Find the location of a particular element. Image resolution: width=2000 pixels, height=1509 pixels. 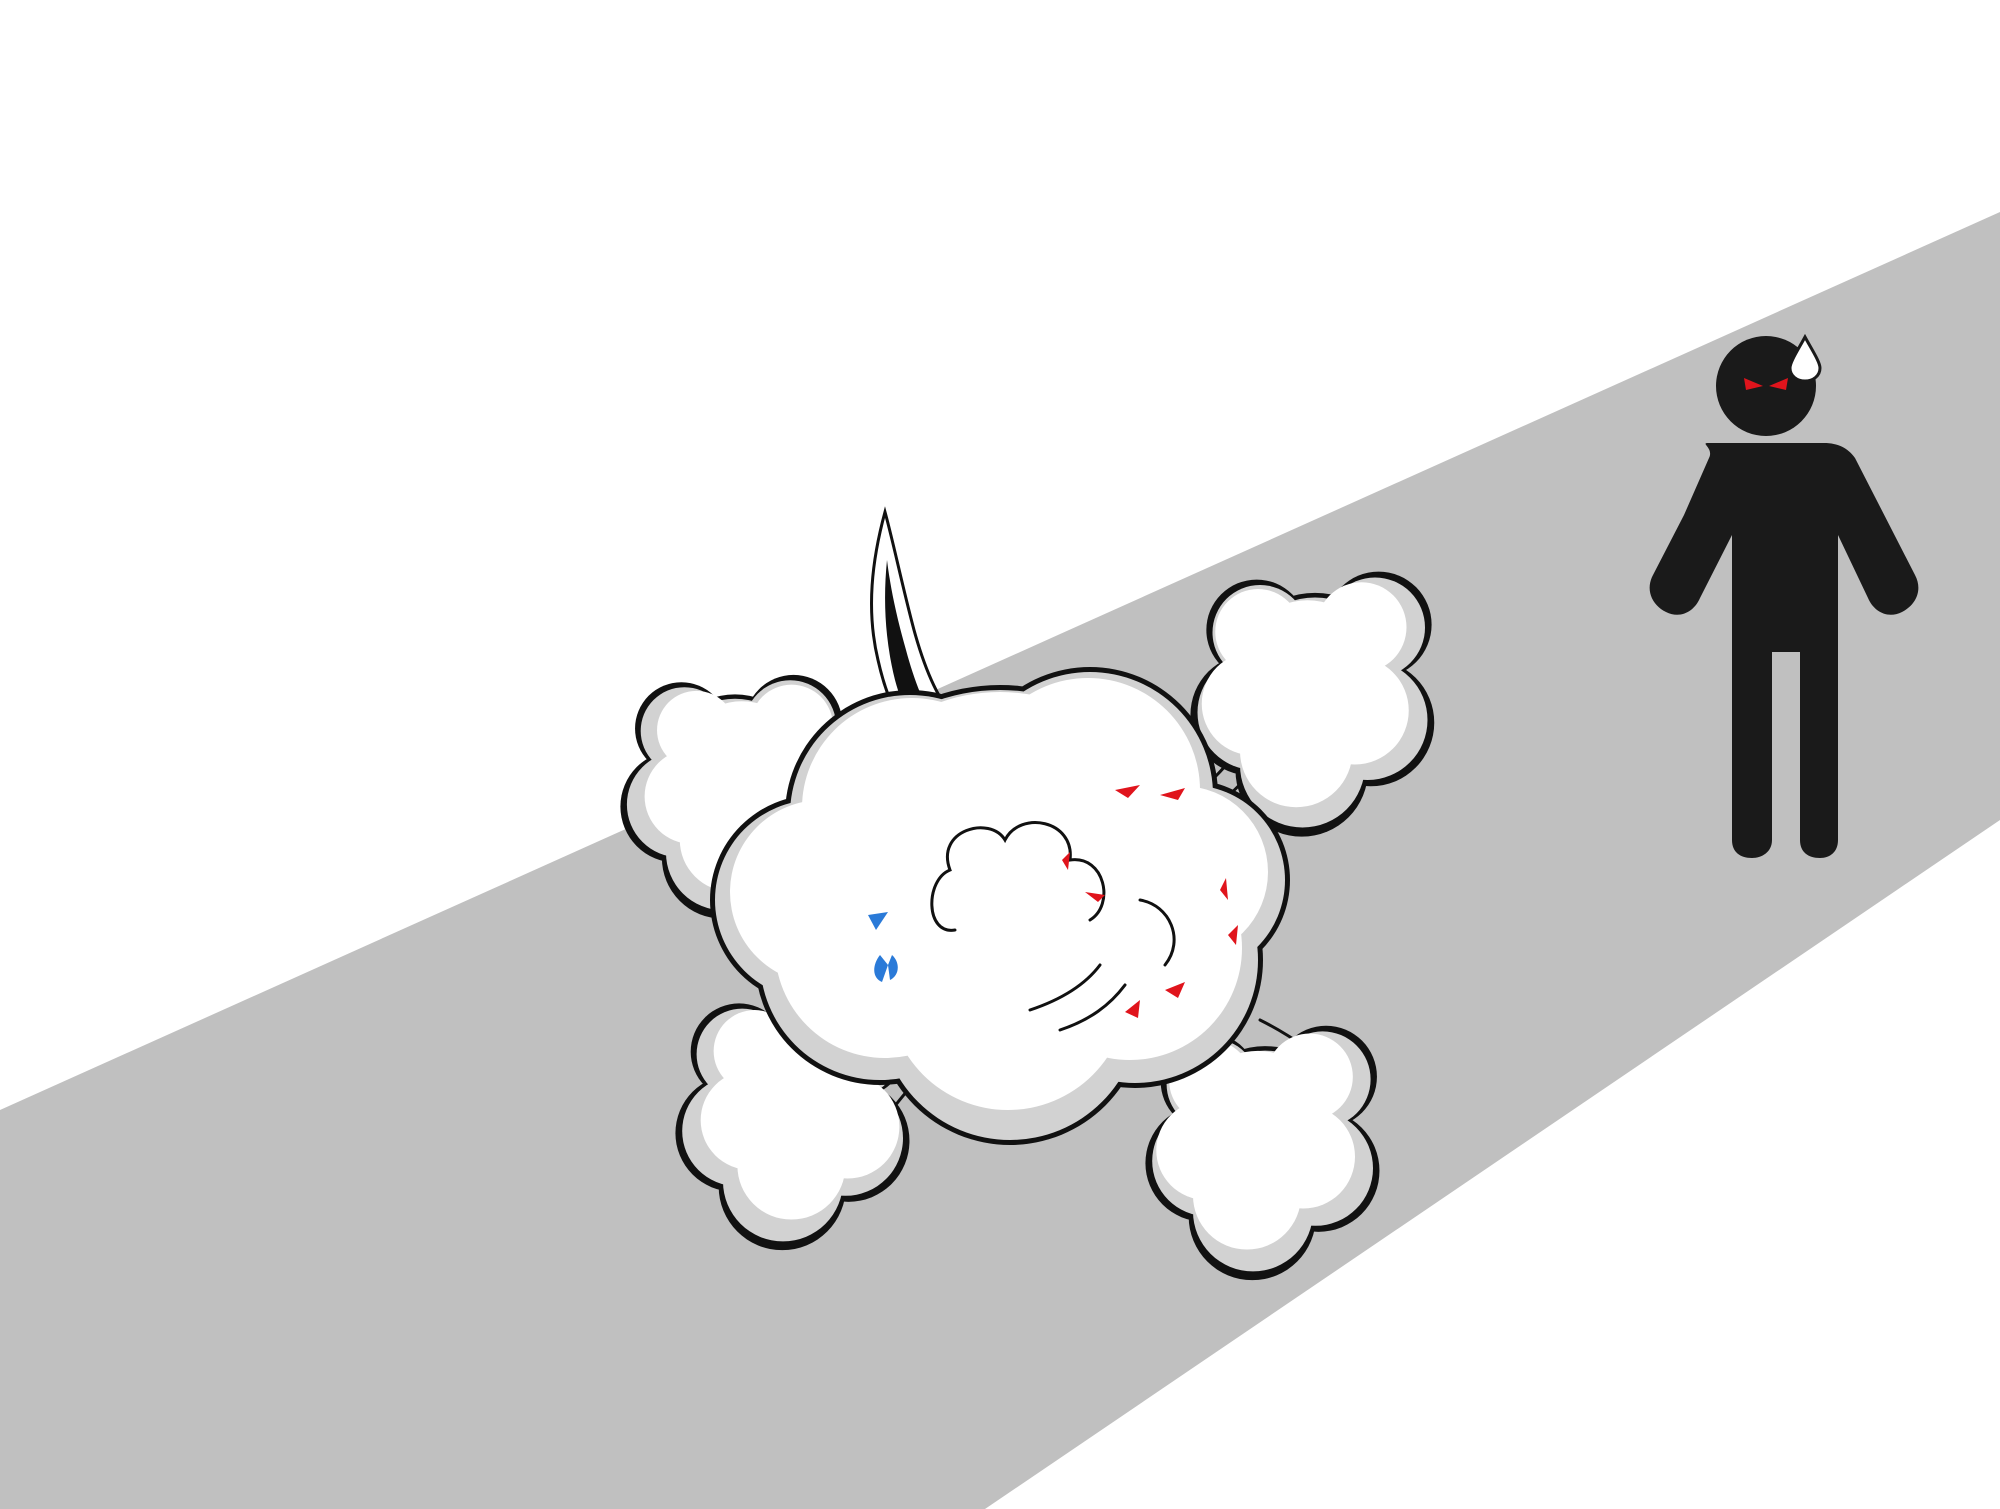

figure-body is located at coordinates (1784, 650).